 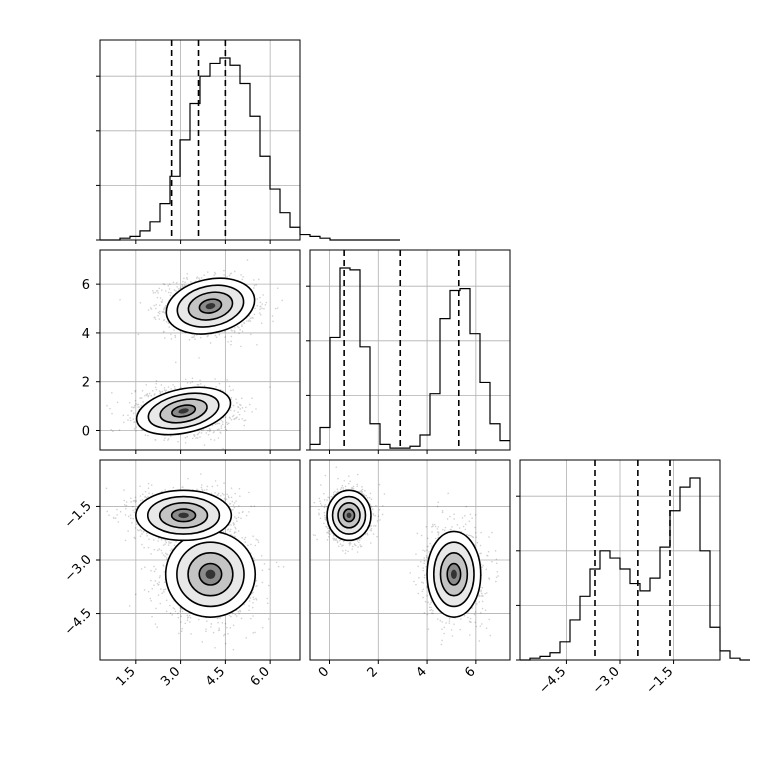 What do you see at coordinates (125, 676) in the screenshot?
I see `x-tick-label: 1.5` at bounding box center [125, 676].